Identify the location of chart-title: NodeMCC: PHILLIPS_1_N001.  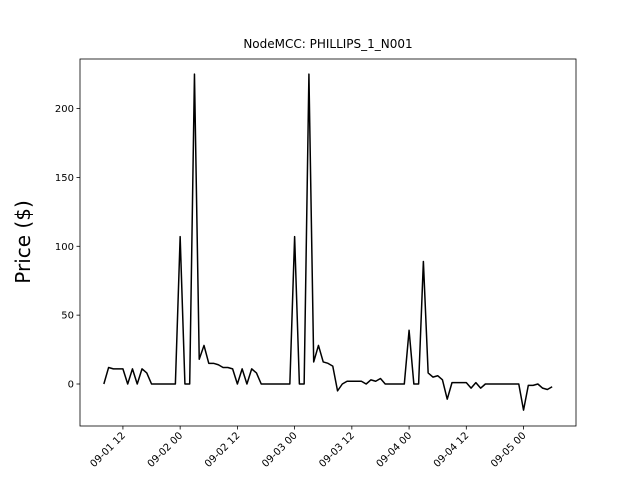
(327, 44).